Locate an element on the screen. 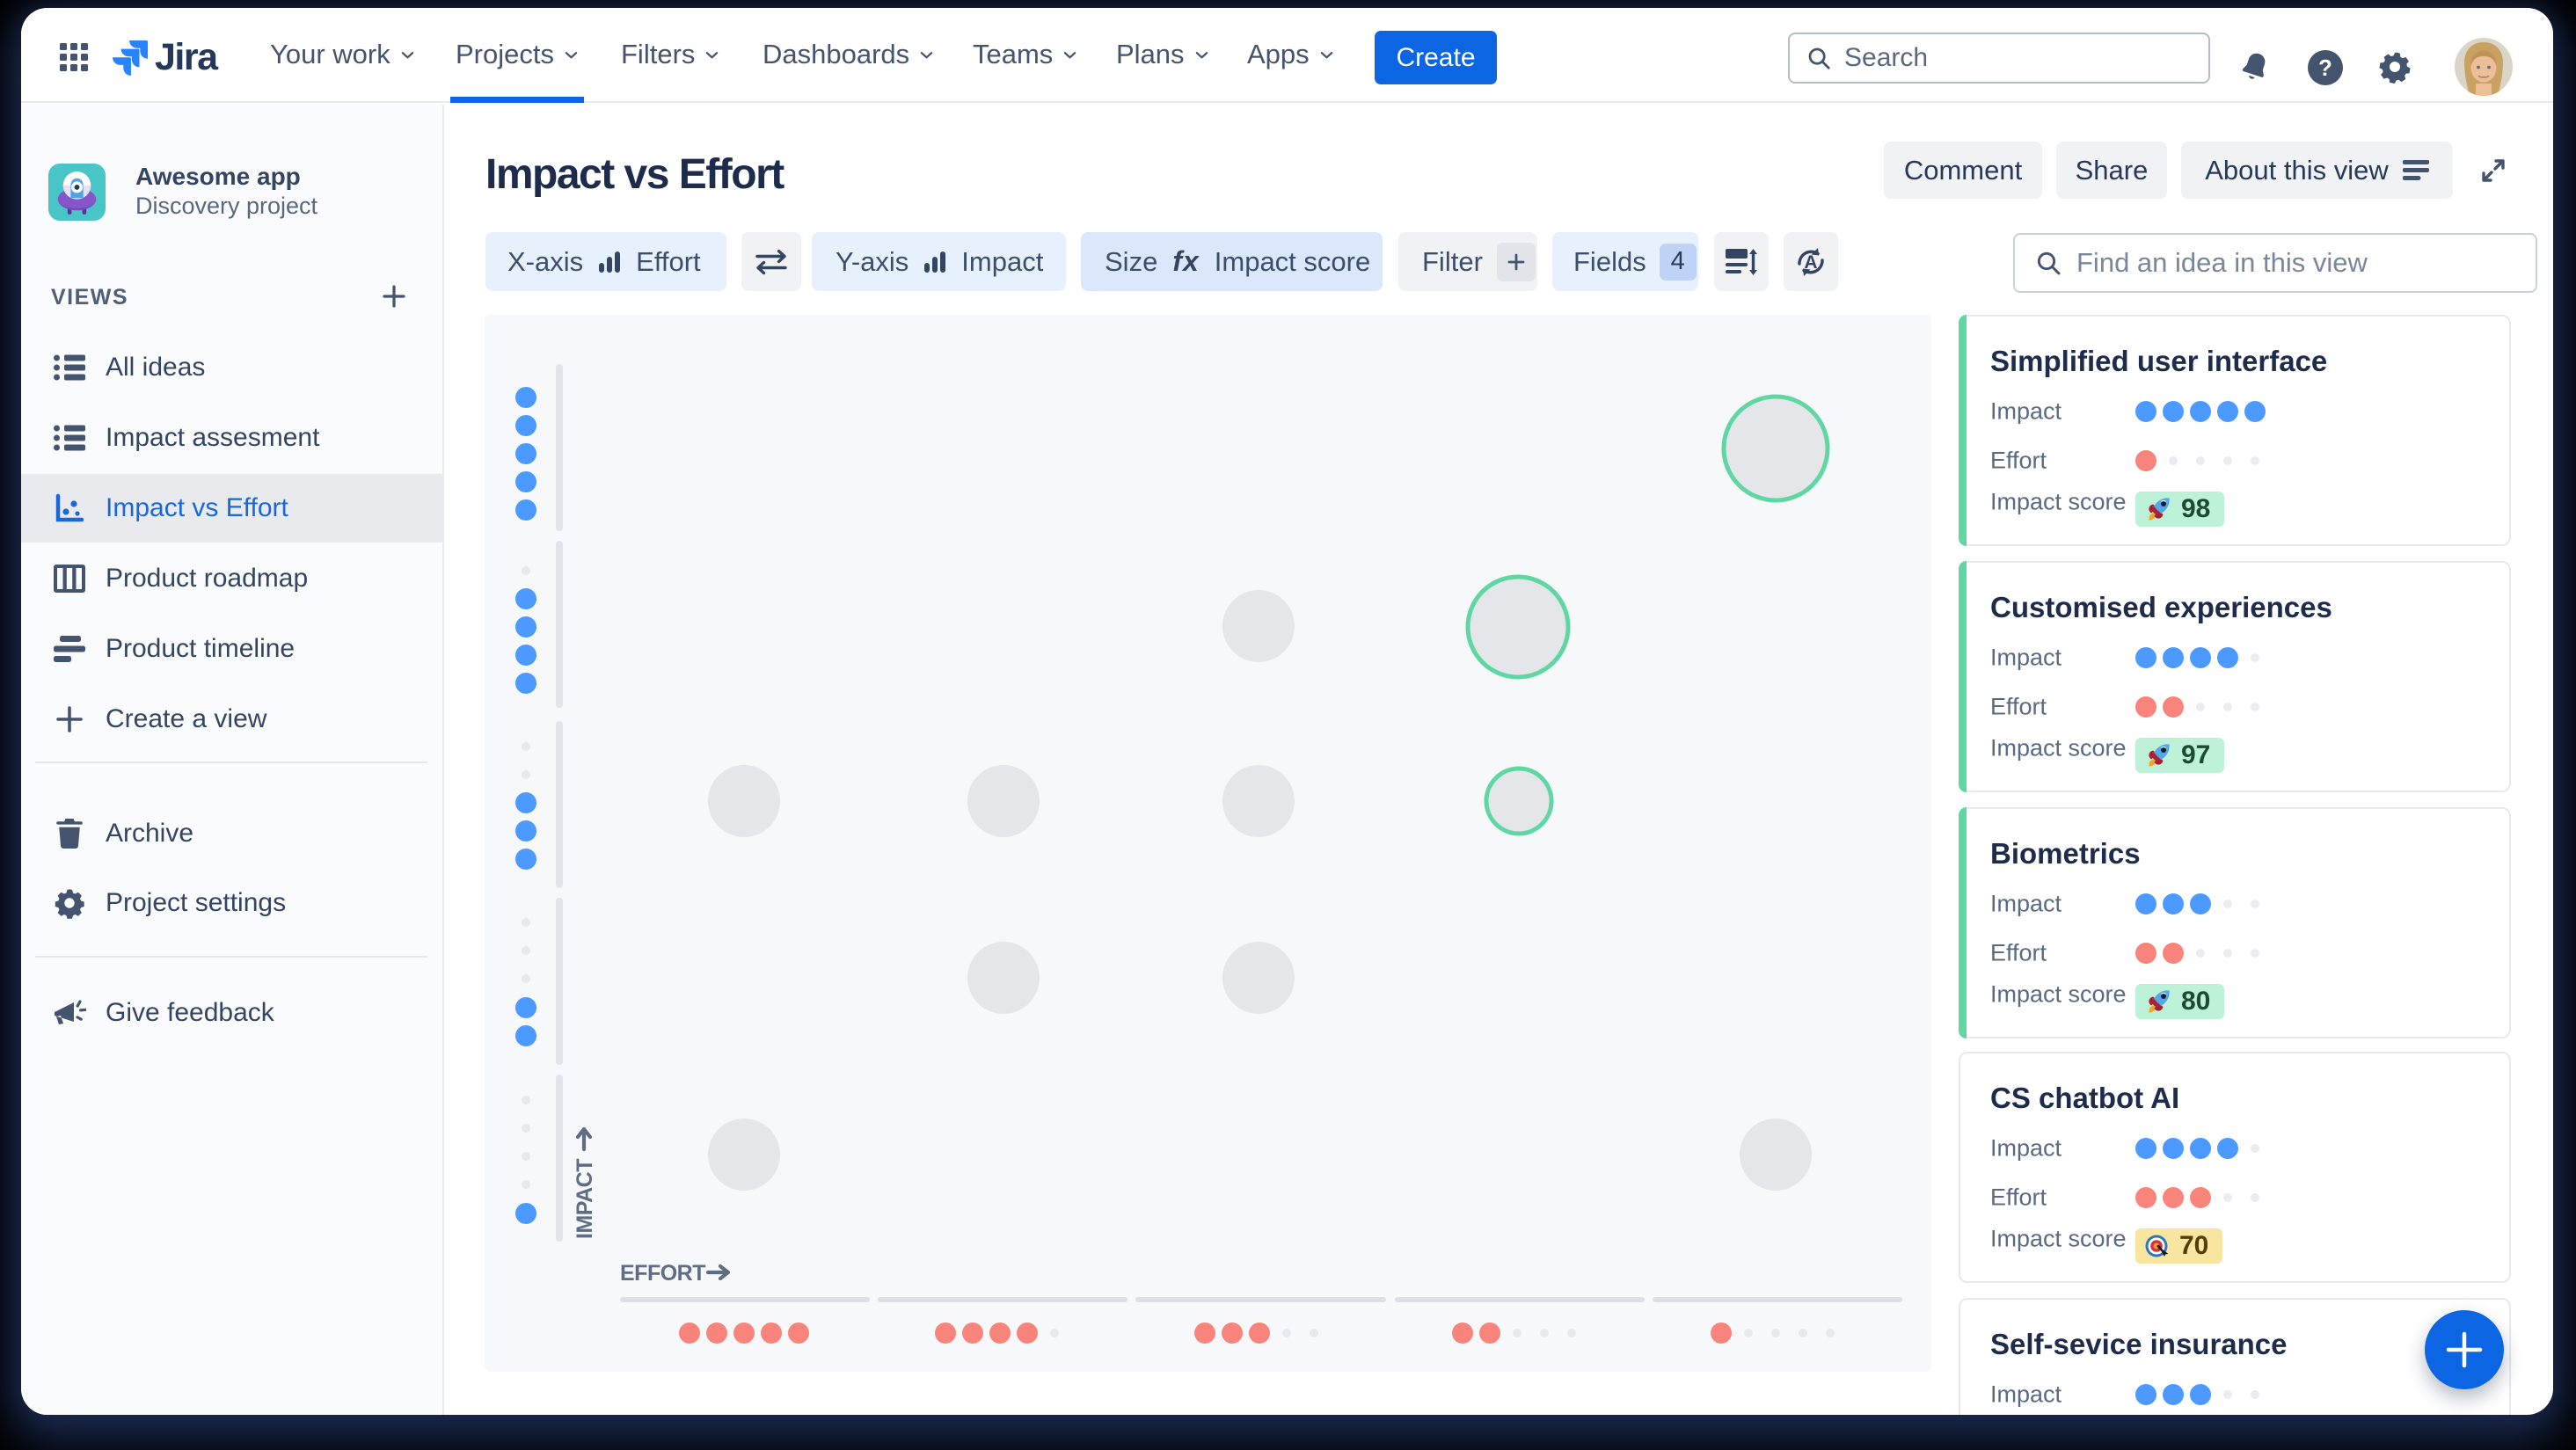 This screenshot has height=1450, width=2576. svg-text: A is located at coordinates (1810, 262).